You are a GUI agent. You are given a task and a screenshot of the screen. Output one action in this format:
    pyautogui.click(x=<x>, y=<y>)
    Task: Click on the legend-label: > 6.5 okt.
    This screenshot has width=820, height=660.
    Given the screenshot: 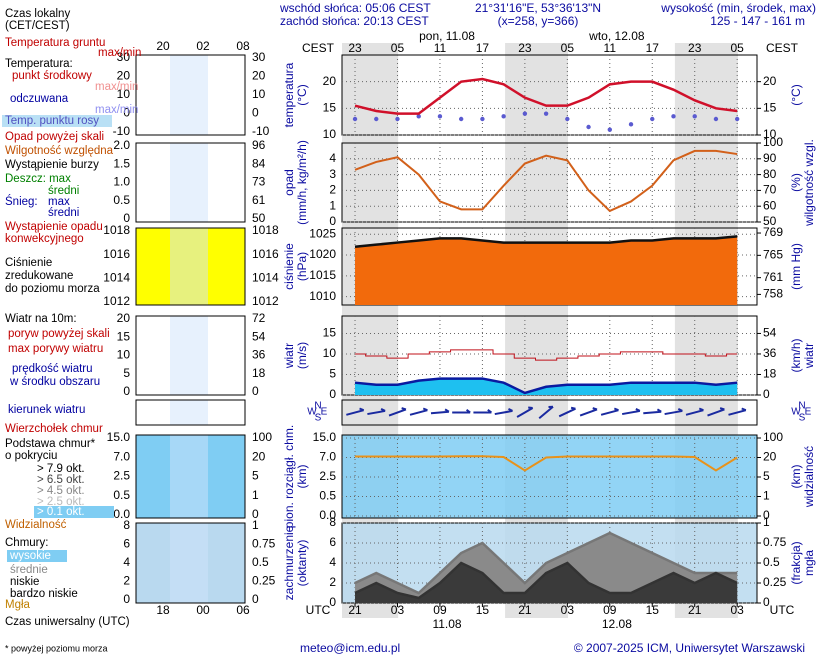 What is the action you would take?
    pyautogui.click(x=61, y=480)
    